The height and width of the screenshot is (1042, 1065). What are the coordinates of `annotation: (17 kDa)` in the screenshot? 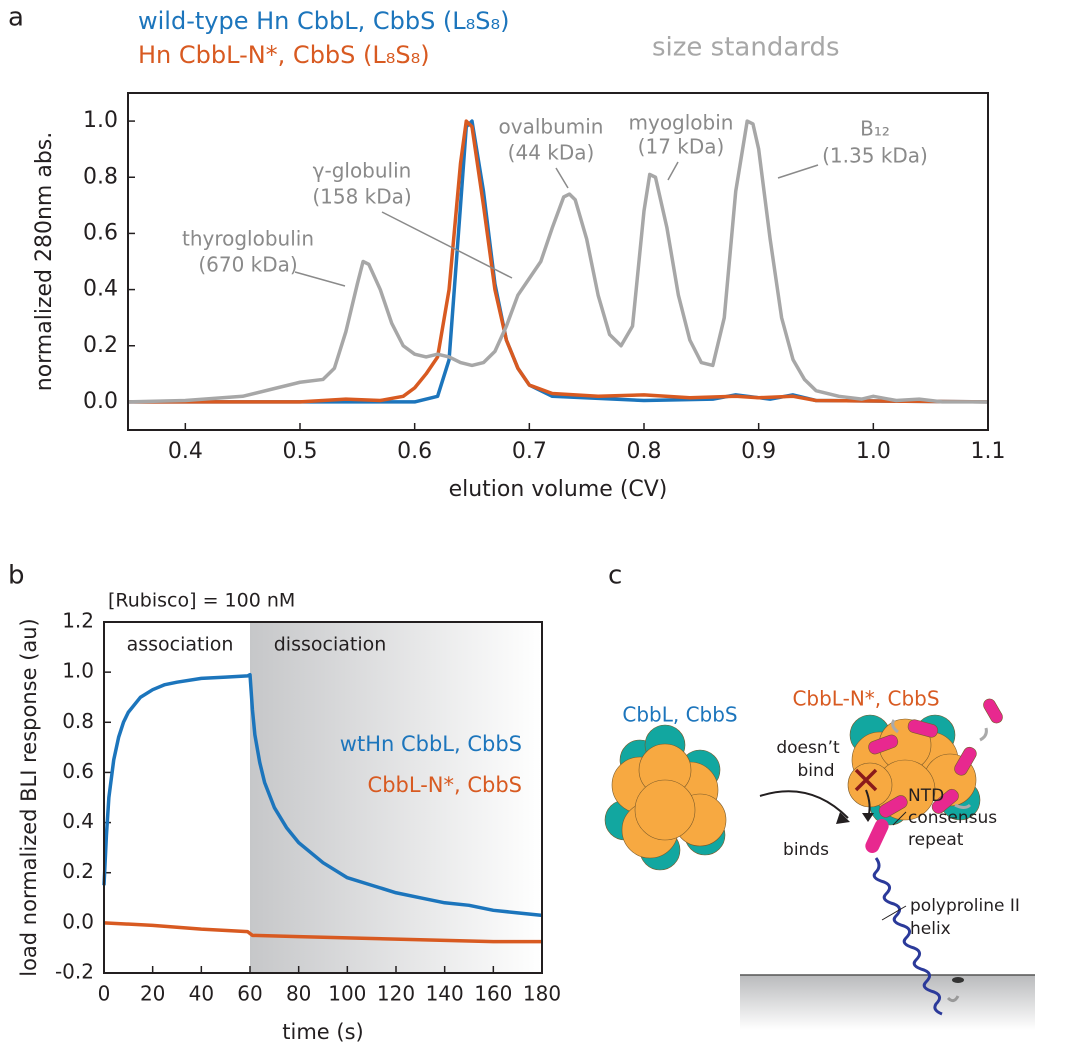 It's located at (681, 147).